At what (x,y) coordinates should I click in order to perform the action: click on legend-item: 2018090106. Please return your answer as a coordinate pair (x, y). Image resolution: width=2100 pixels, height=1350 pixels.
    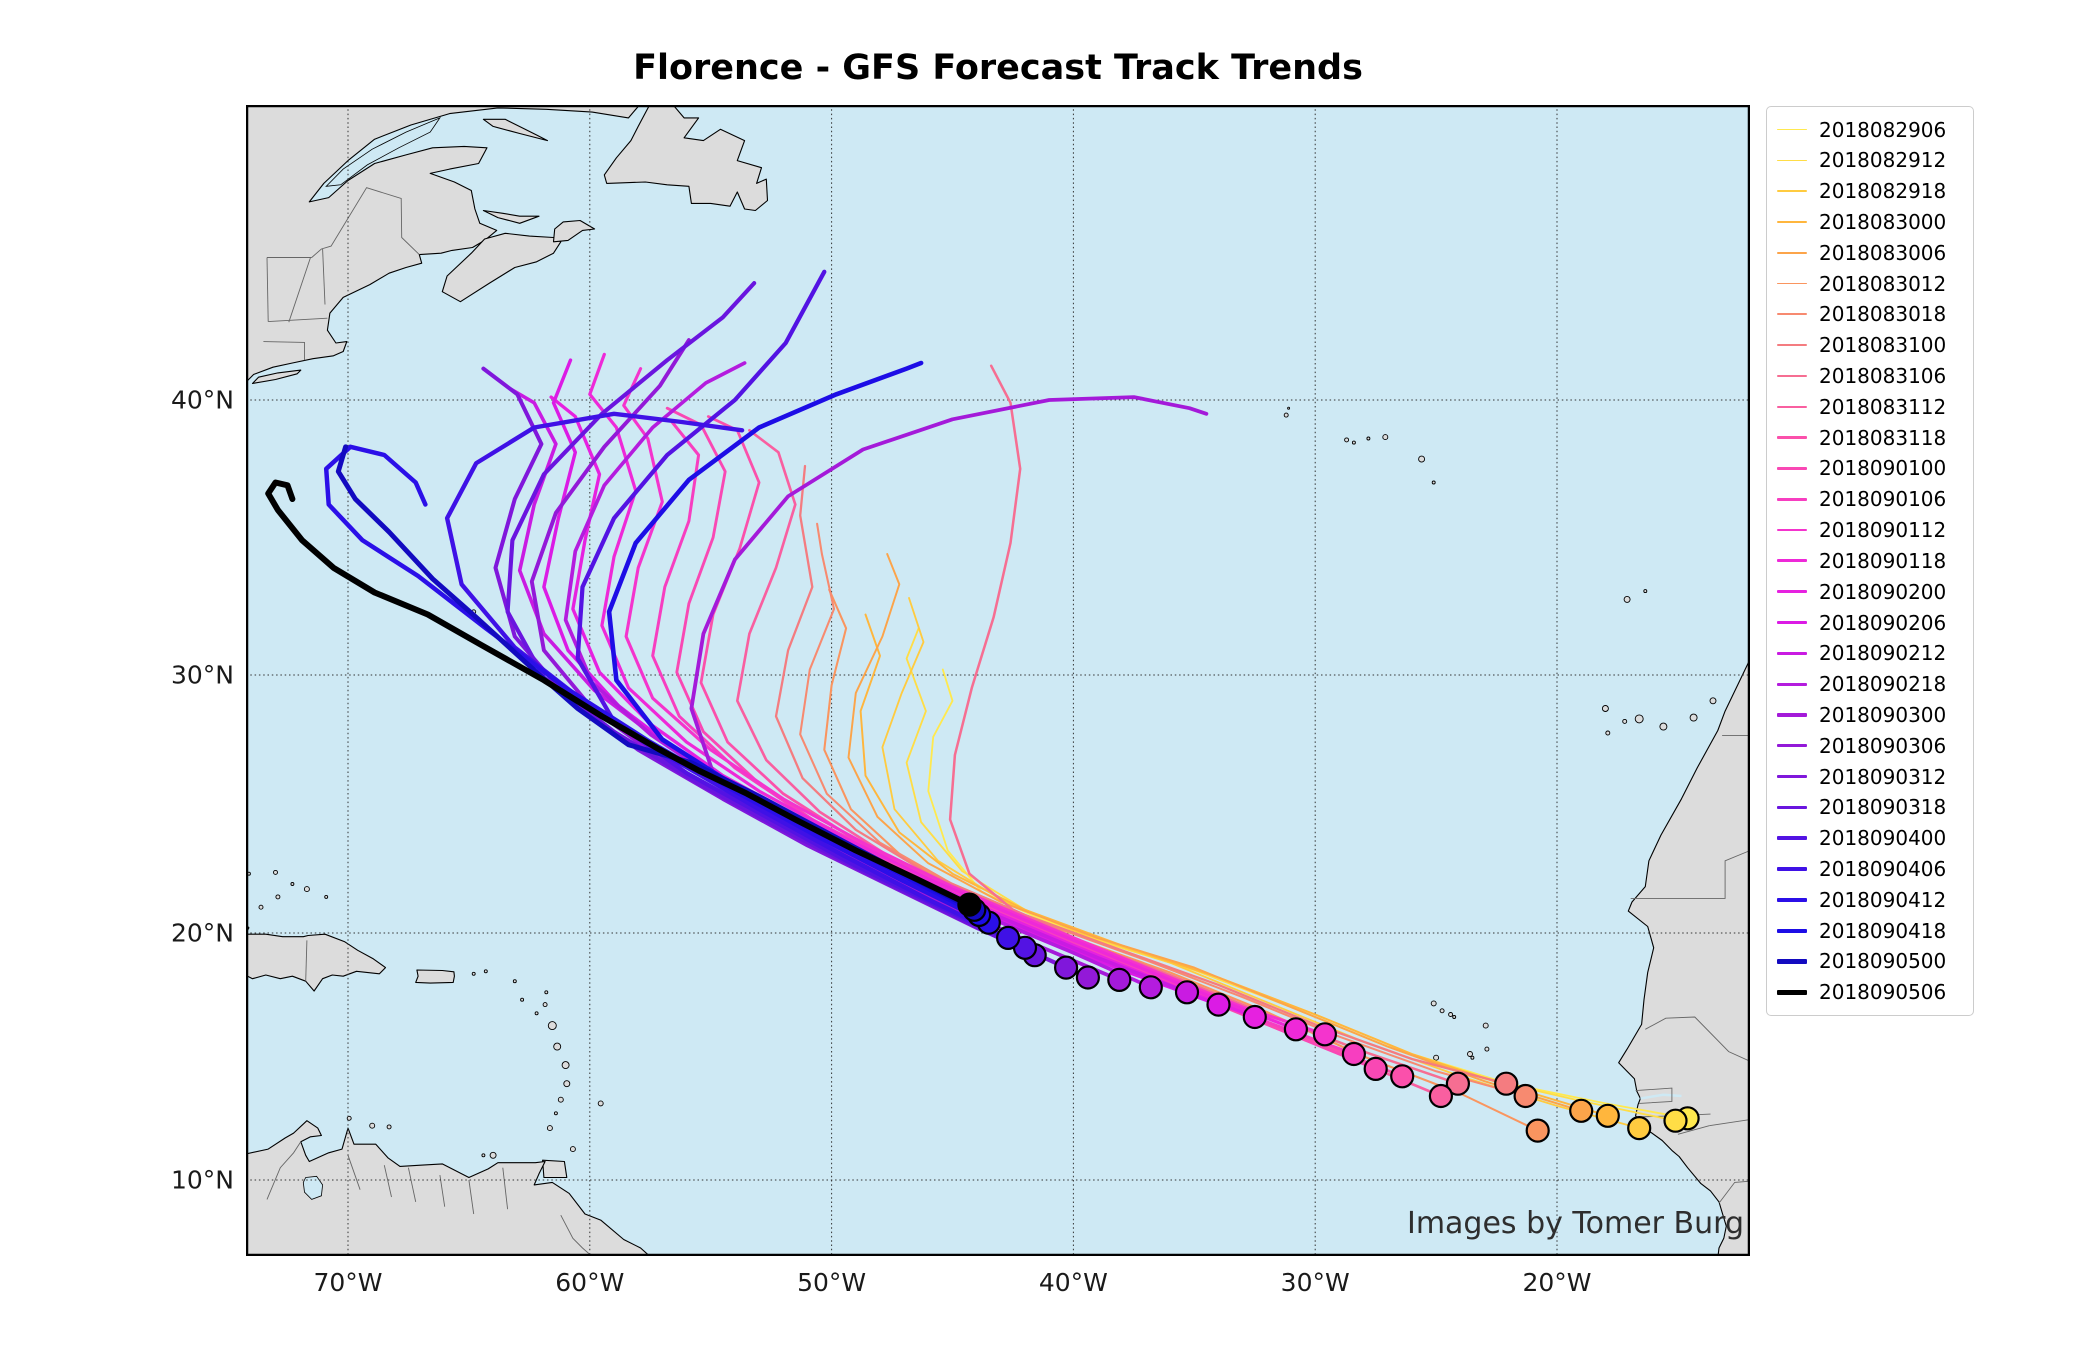
    Looking at the image, I should click on (1872, 499).